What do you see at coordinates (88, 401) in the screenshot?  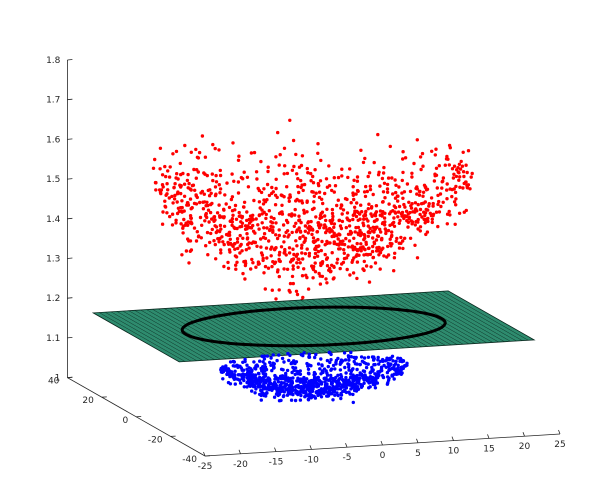 I see `y-tick-label: 20` at bounding box center [88, 401].